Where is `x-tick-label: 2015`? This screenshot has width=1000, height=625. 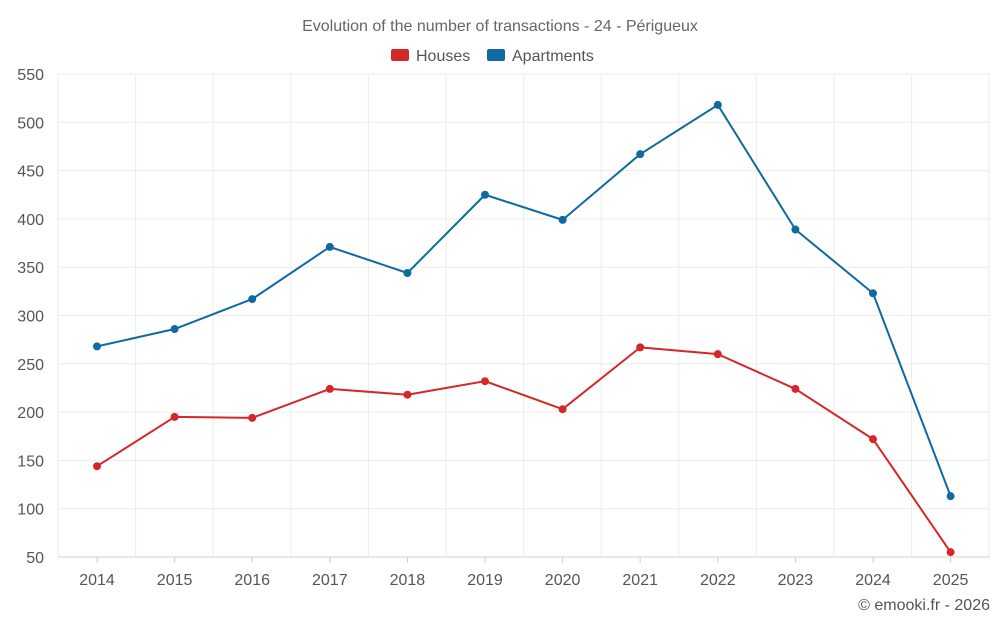
x-tick-label: 2015 is located at coordinates (175, 580).